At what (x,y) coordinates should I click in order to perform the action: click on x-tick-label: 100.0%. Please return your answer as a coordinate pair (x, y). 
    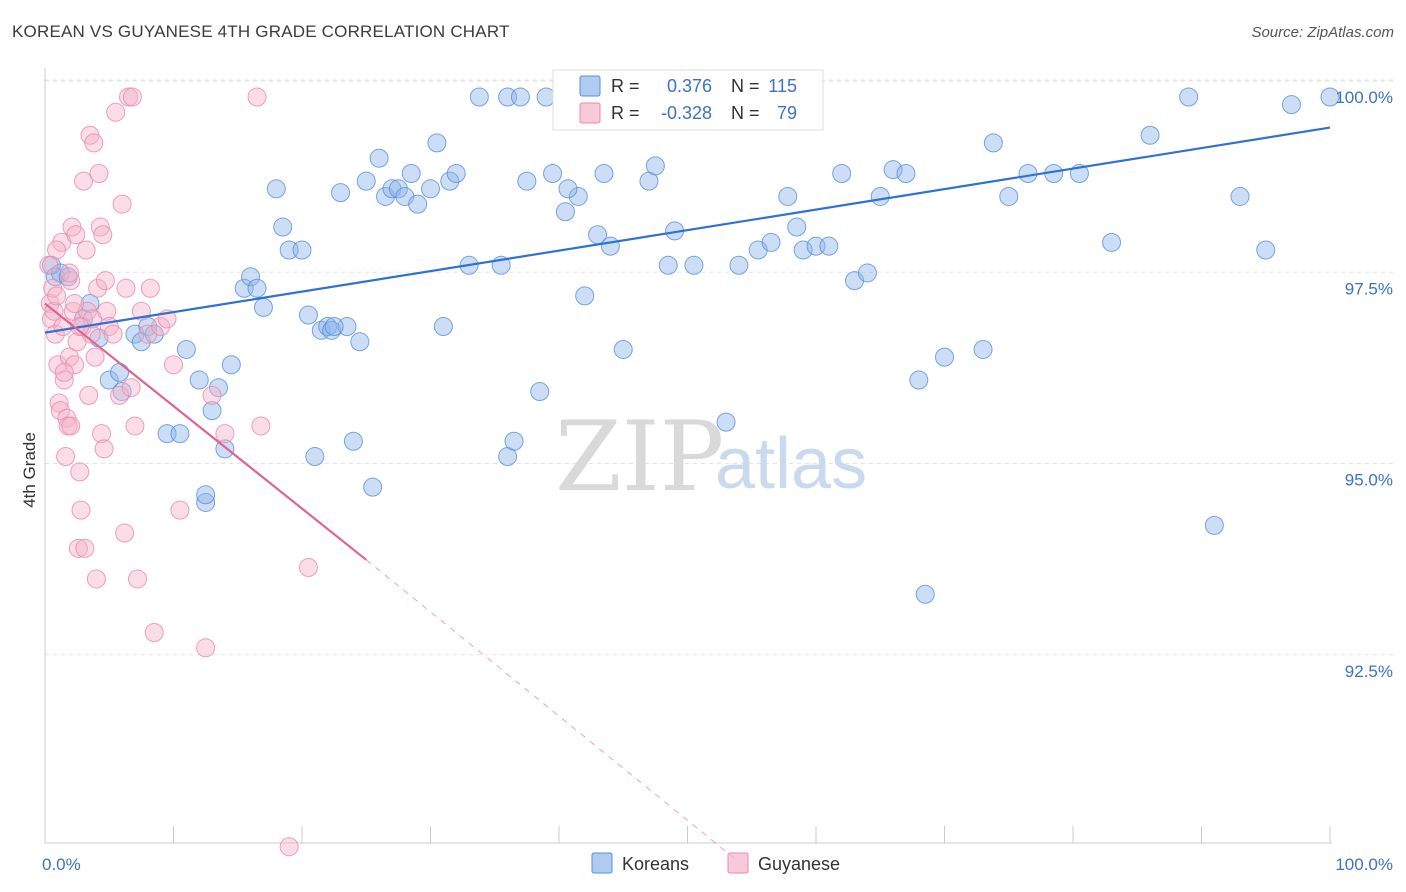
    Looking at the image, I should click on (1364, 864).